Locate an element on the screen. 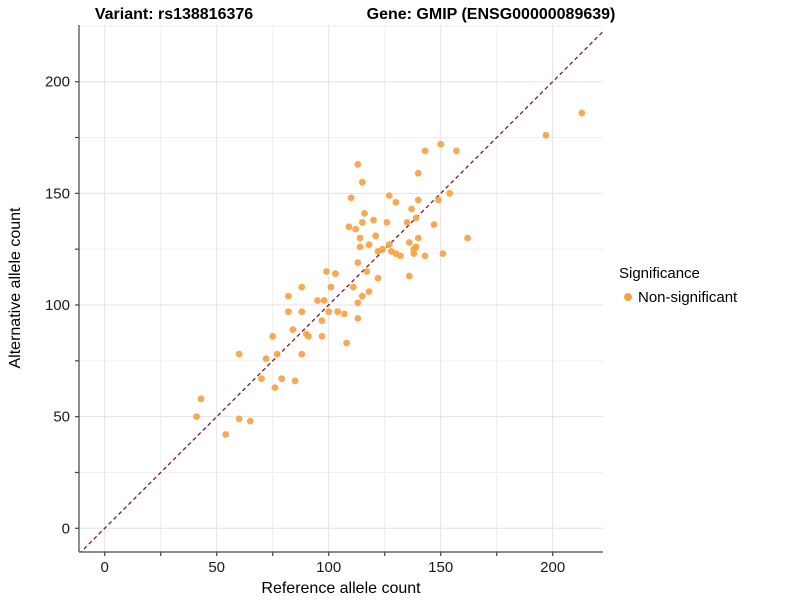 Image resolution: width=800 pixels, height=600 pixels. x-tick-labels: 0 50 100 150 200 is located at coordinates (333, 567).